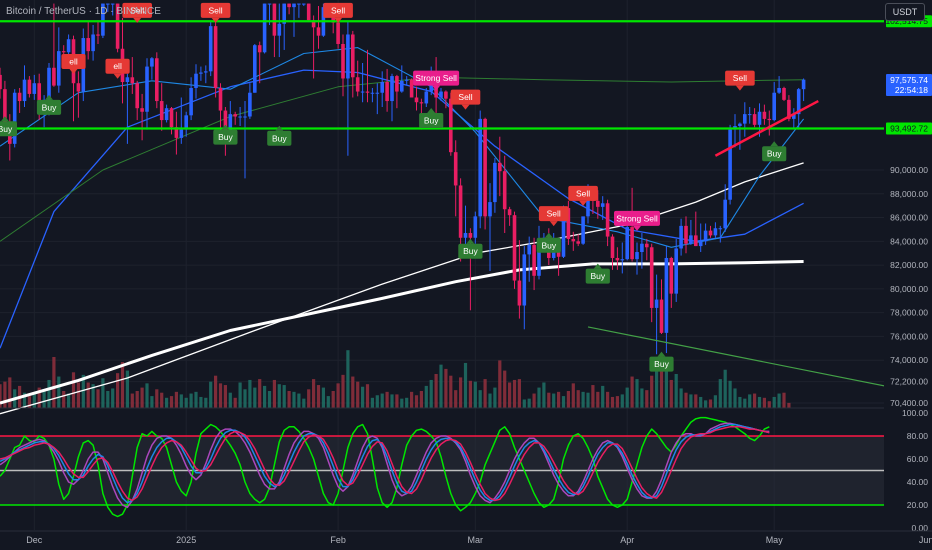 Image resolution: width=932 pixels, height=550 pixels. What do you see at coordinates (909, 336) in the screenshot?
I see `price-tick-label: 76,000.00` at bounding box center [909, 336].